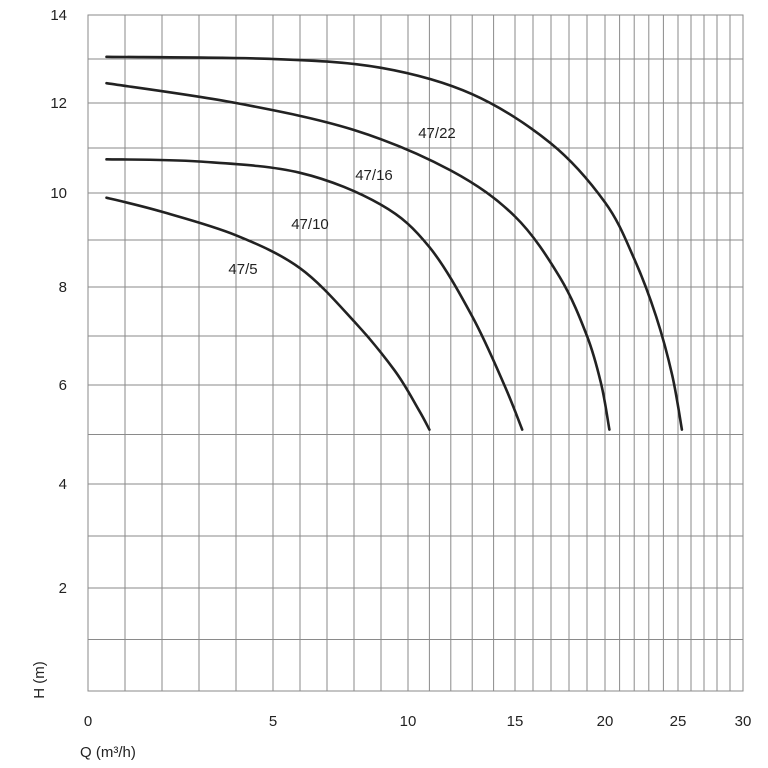 The image size is (768, 768). Describe the element at coordinates (374, 175) in the screenshot. I see `series-label: 47/16` at that location.